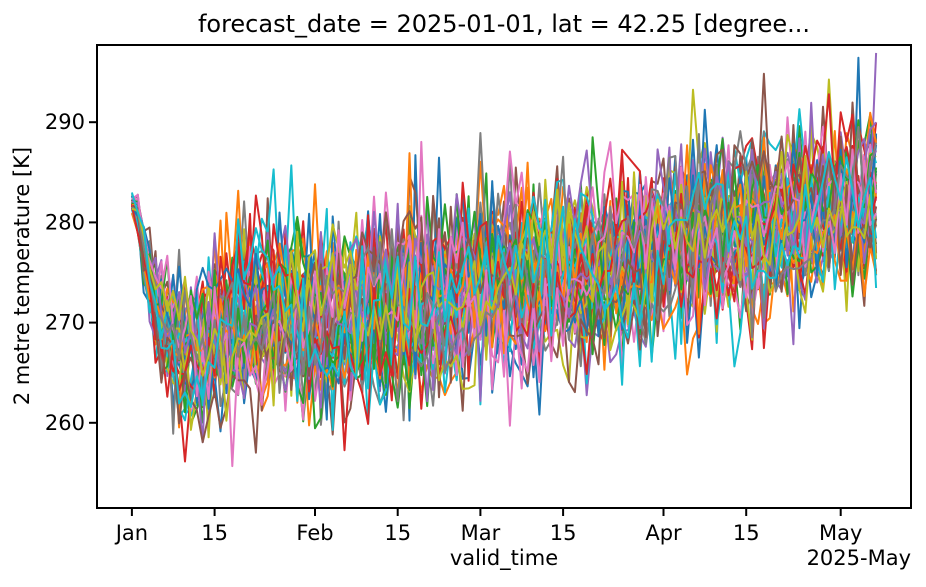 Image resolution: width=926 pixels, height=587 pixels. I want to click on x-tick-label: Feb, so click(314, 533).